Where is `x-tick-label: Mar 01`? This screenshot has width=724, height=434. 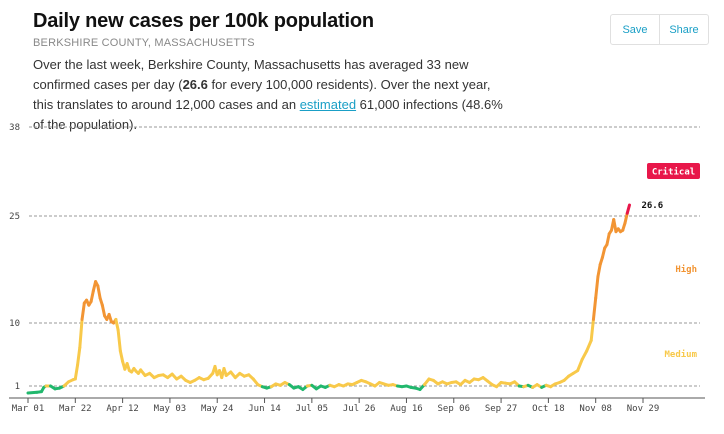
x-tick-label: Mar 01 is located at coordinates (28, 409).